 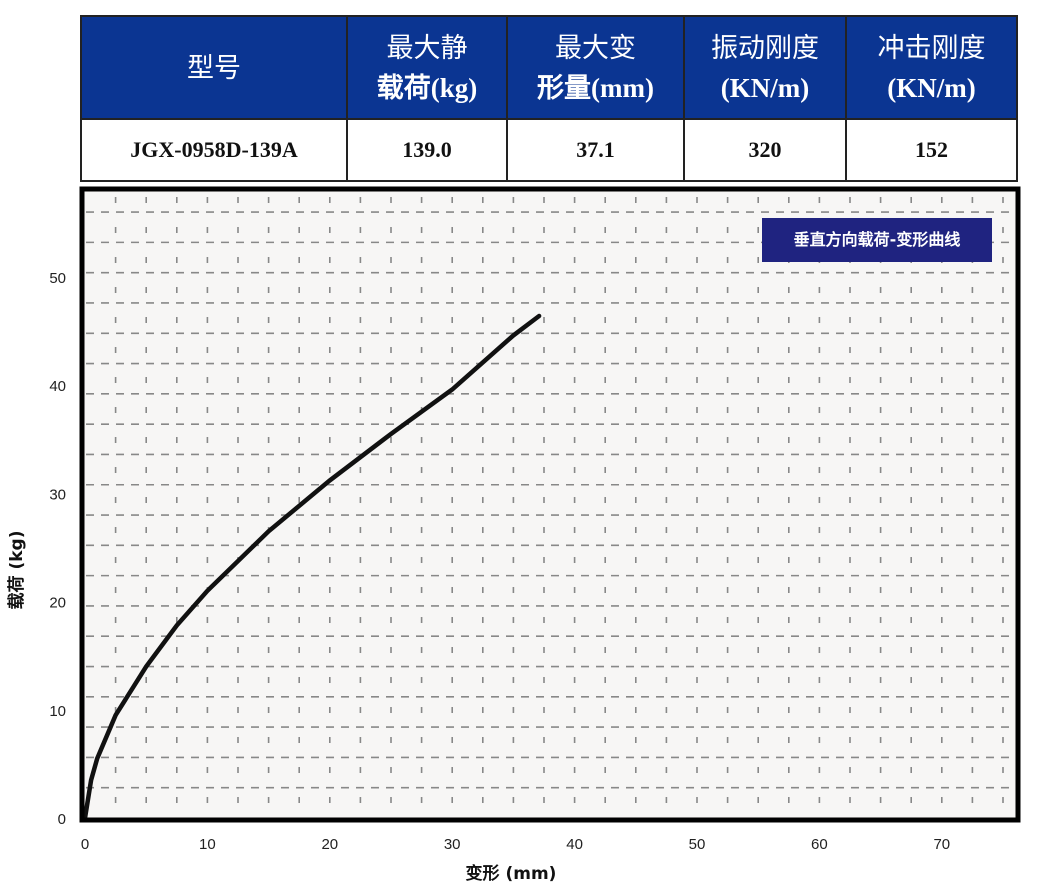 What do you see at coordinates (57, 494) in the screenshot?
I see `y-tick-label: 30` at bounding box center [57, 494].